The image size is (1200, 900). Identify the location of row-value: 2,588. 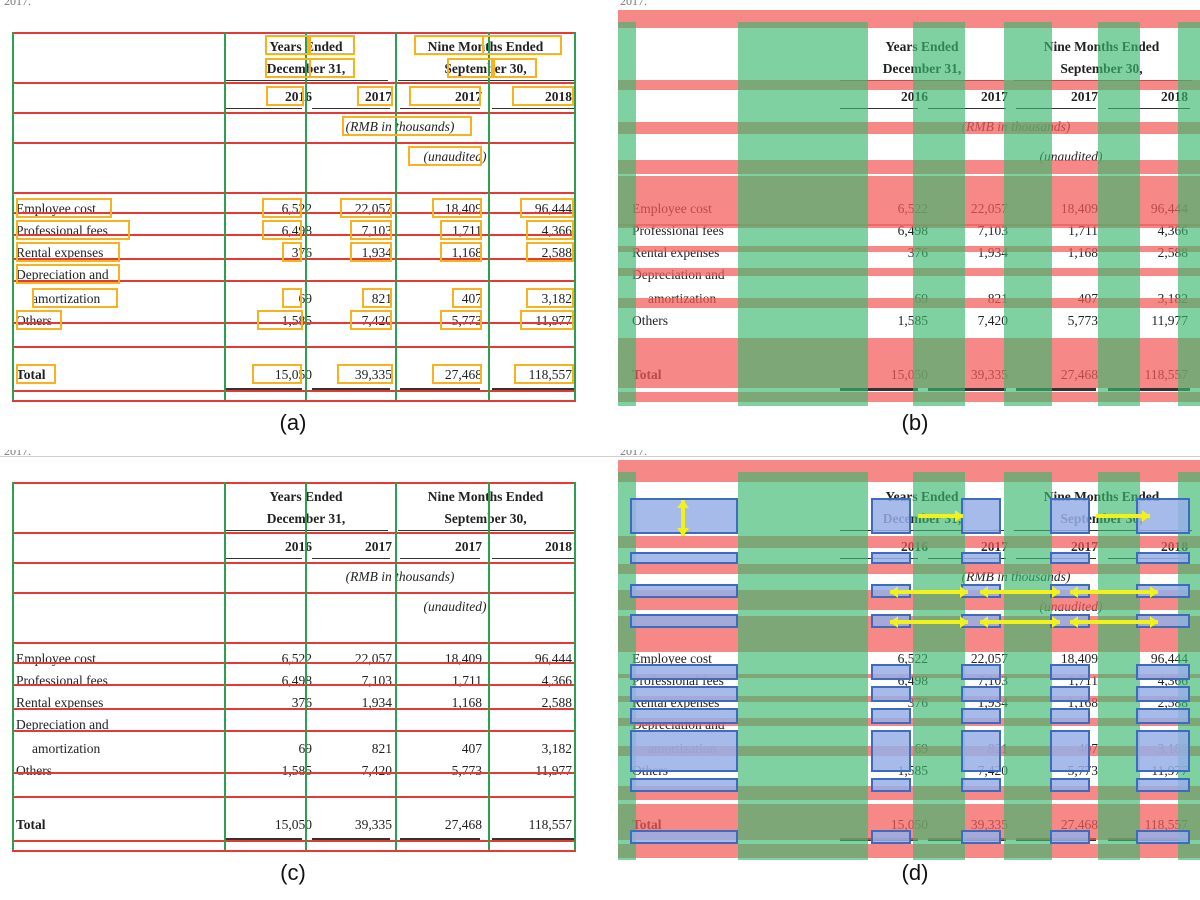
(556, 702).